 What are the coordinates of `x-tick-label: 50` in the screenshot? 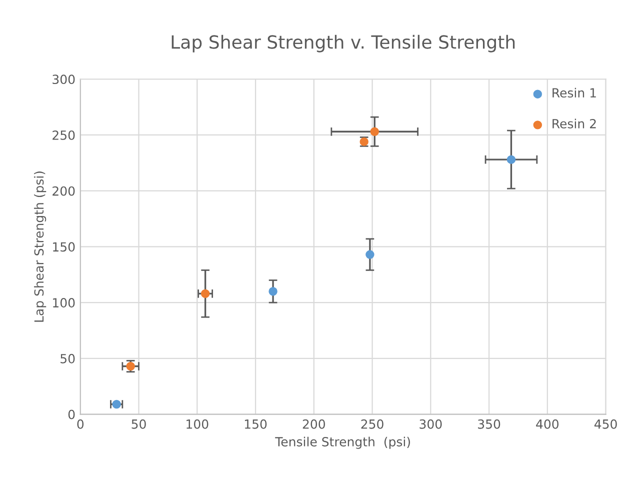 It's located at (139, 424).